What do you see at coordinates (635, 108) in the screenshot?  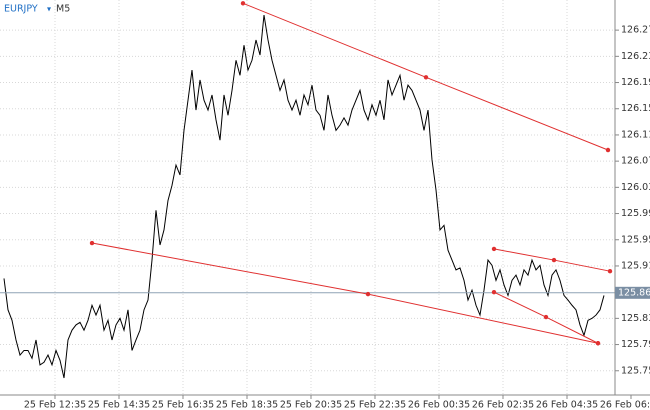 I see `y-tick-label: 126.150` at bounding box center [635, 108].